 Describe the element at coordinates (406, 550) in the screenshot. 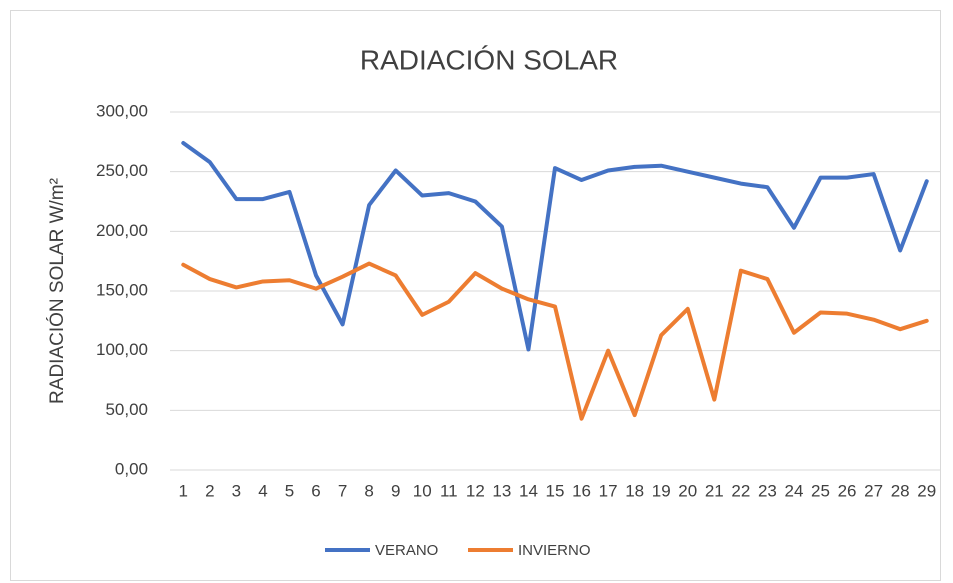

I see `legend-label: VERANO` at that location.